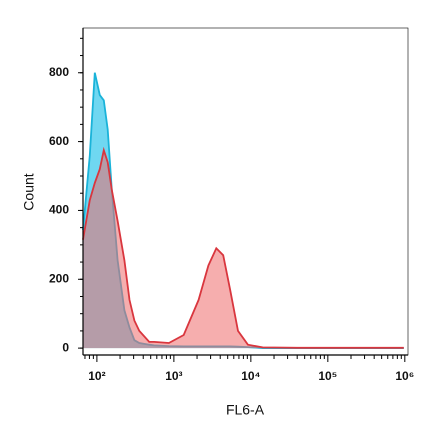 The image size is (440, 441). Describe the element at coordinates (327, 376) in the screenshot. I see `x-tick-label: 10⁵` at that location.